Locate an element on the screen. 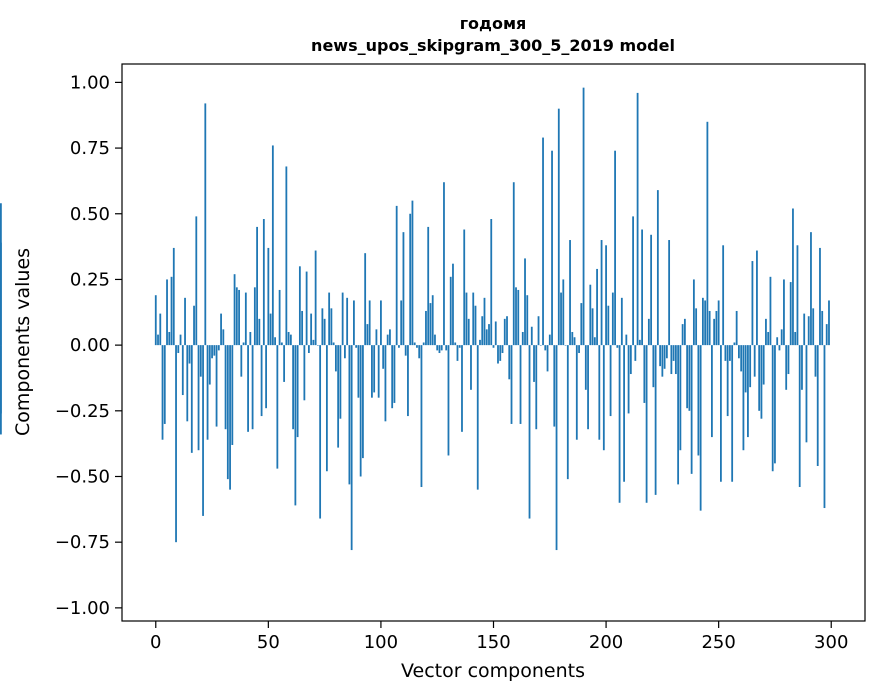 This screenshot has width=880, height=696. x-tick-label: 250 is located at coordinates (718, 642).